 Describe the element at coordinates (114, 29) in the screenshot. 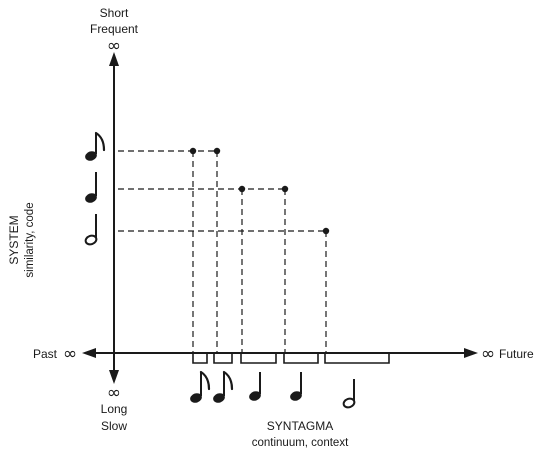

I see `label-frequent: Frequent` at that location.